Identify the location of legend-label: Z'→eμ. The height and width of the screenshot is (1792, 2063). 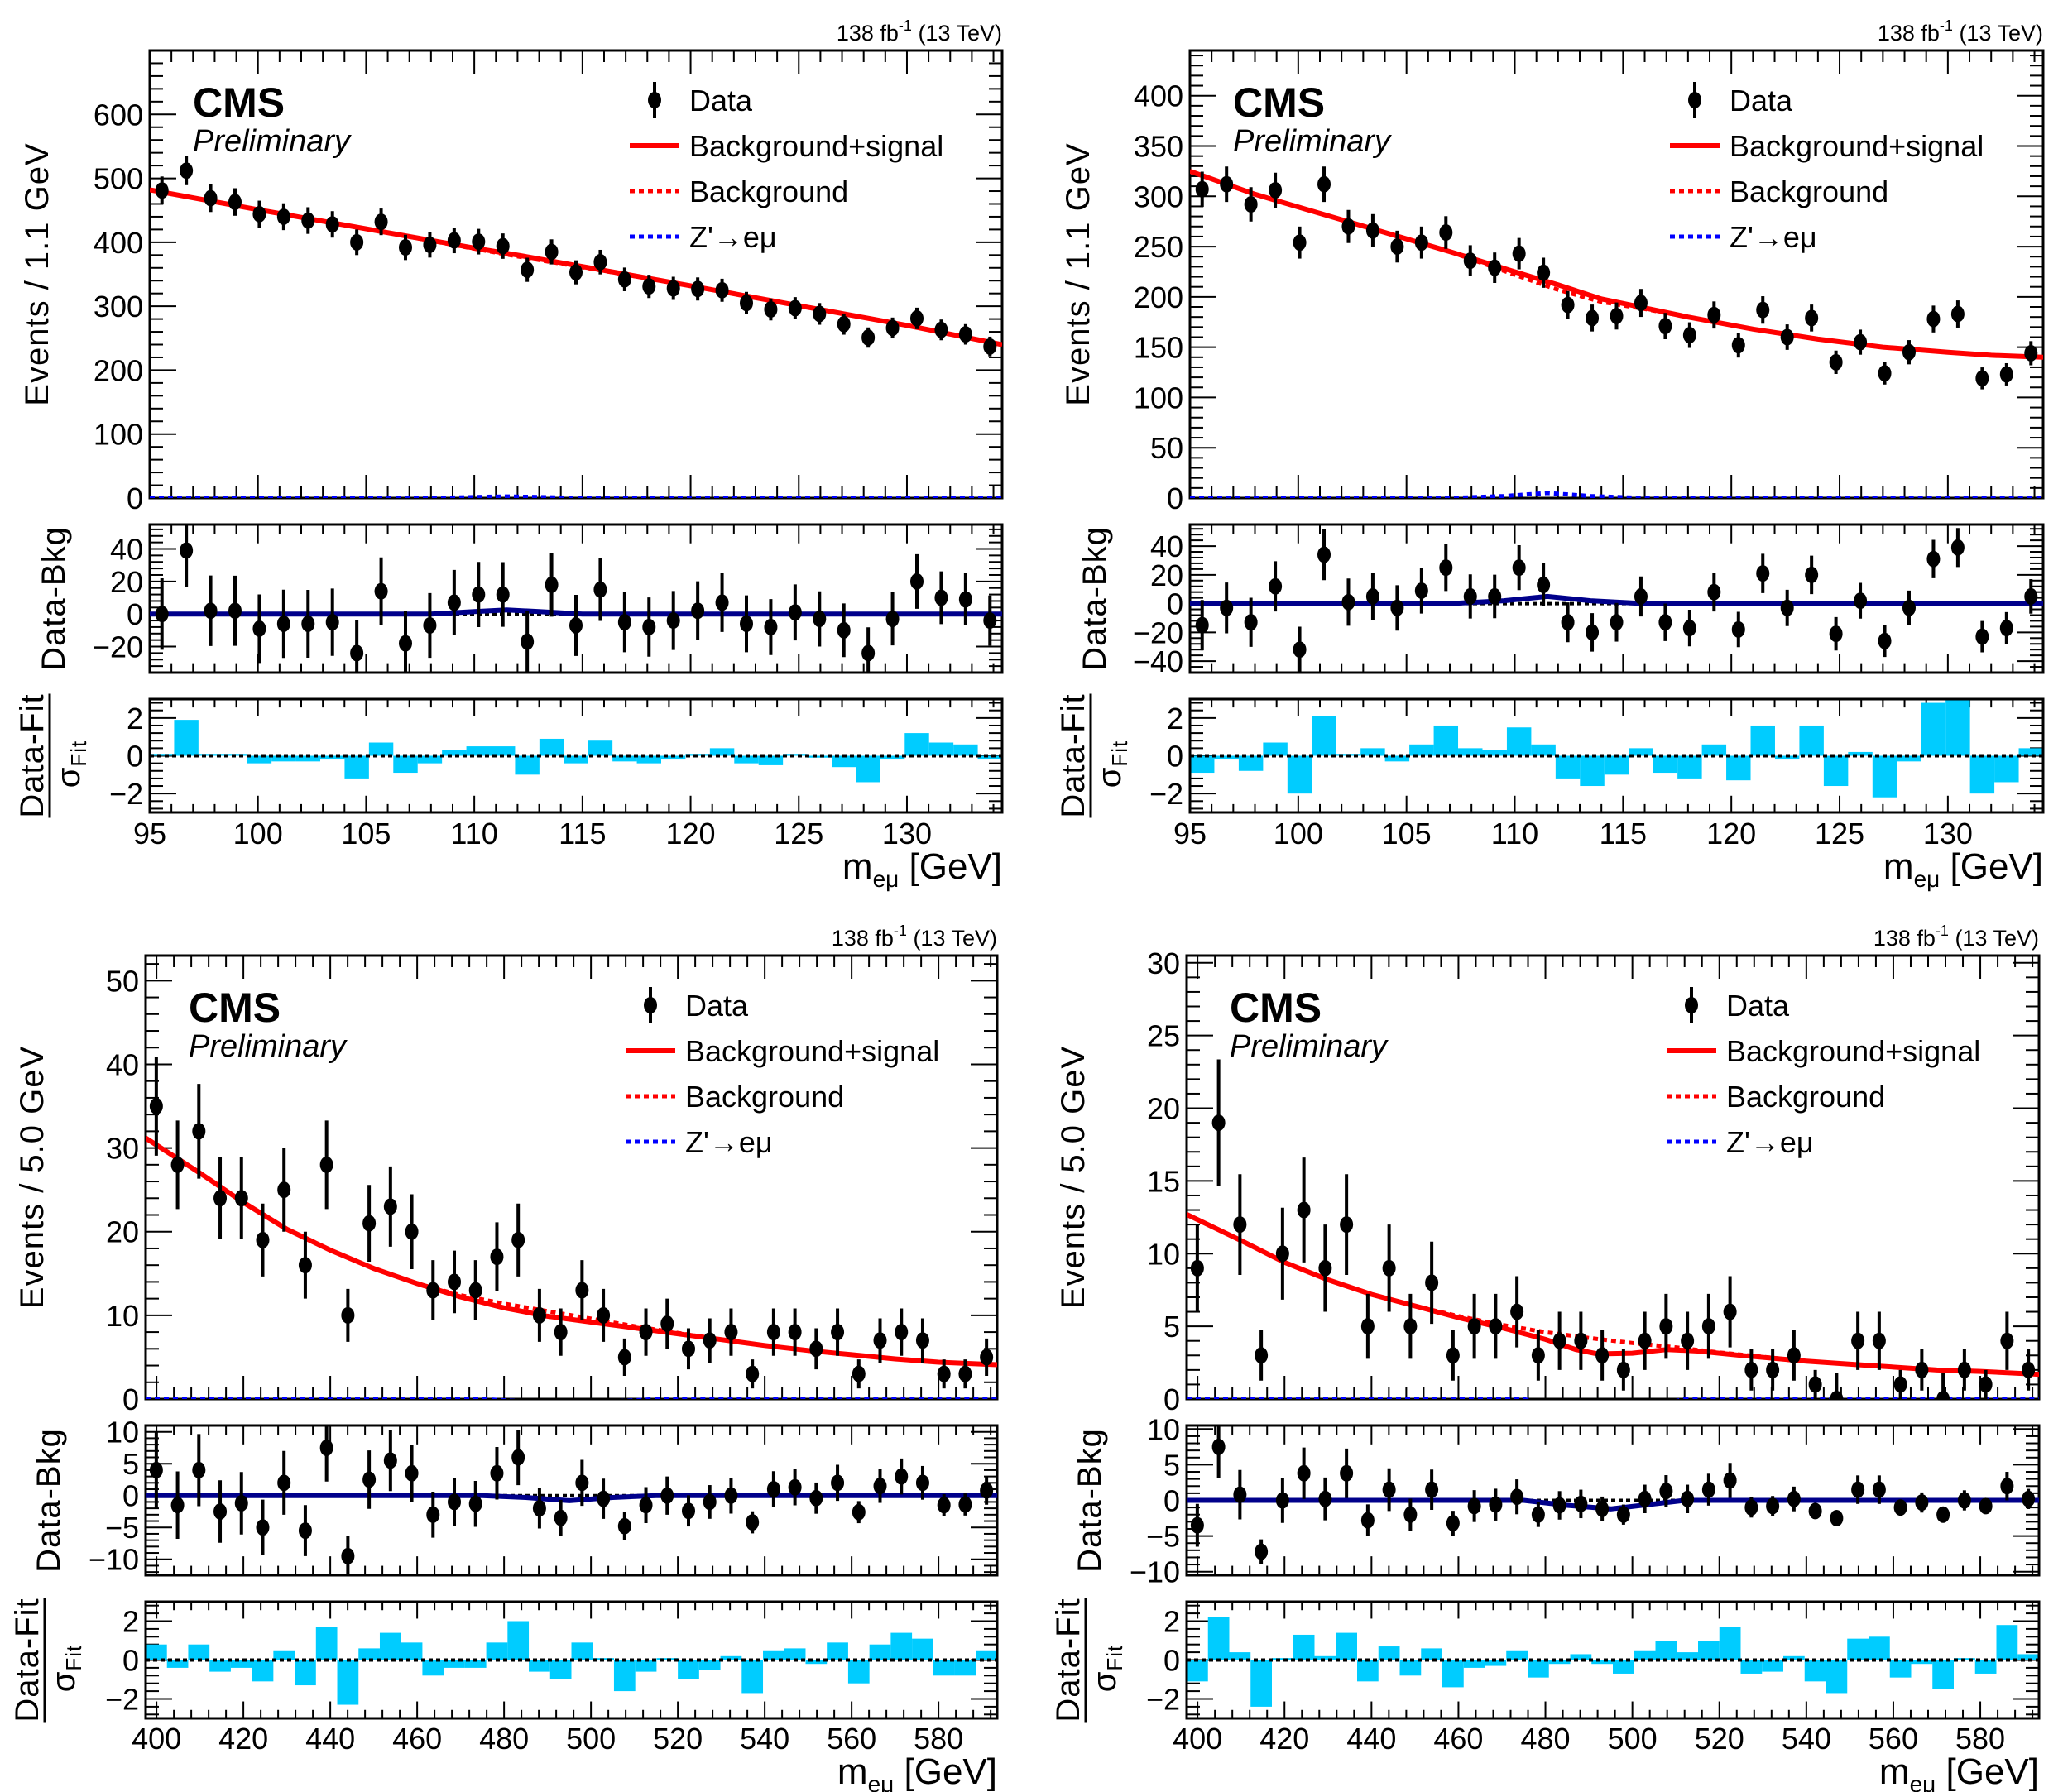
(1774, 237).